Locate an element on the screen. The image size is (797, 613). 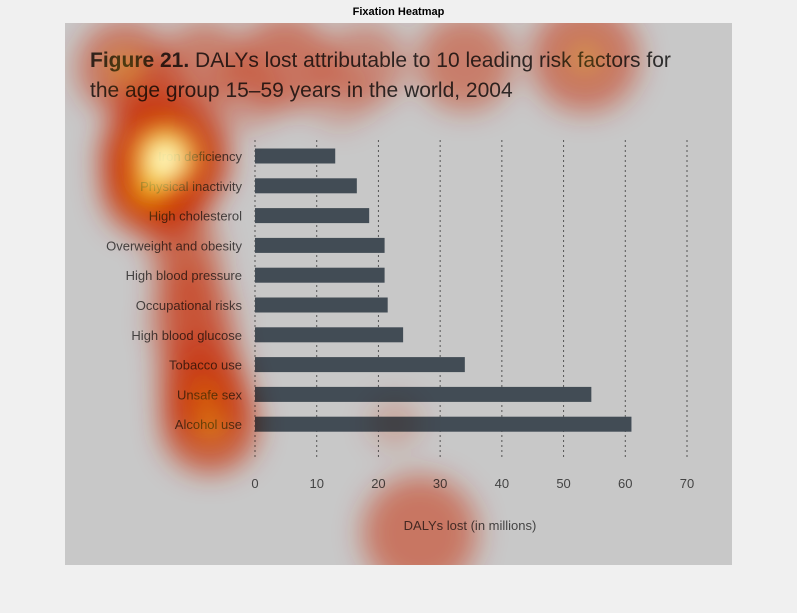
x-tick-label: 40 is located at coordinates (502, 483).